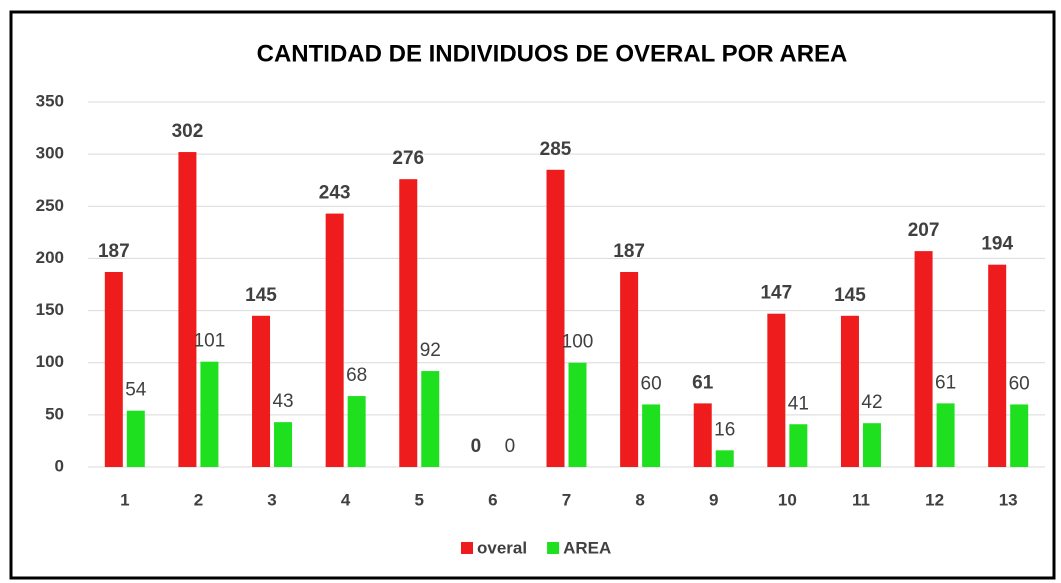 This screenshot has height=583, width=1061. What do you see at coordinates (188, 131) in the screenshot?
I see `data-label: 302` at bounding box center [188, 131].